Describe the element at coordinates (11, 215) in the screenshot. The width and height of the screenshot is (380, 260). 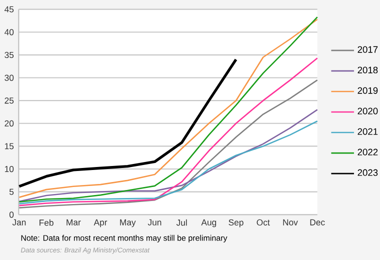
I see `y-tick-label: 0` at that location.